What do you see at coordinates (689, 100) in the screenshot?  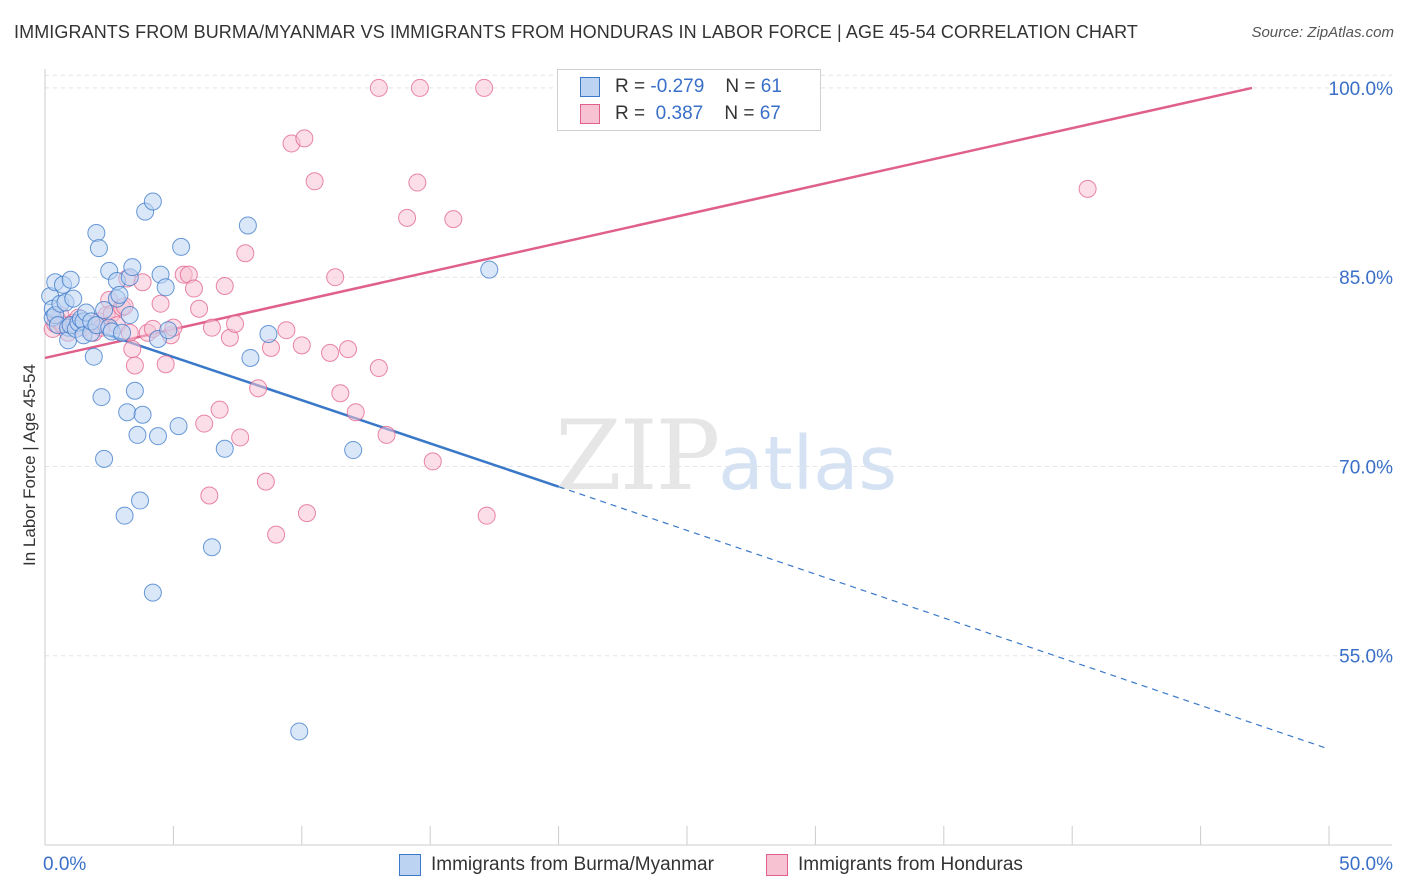 I see `correlation-legend: R = -0.279 N = 61 R = 0.387 N = 67` at bounding box center [689, 100].